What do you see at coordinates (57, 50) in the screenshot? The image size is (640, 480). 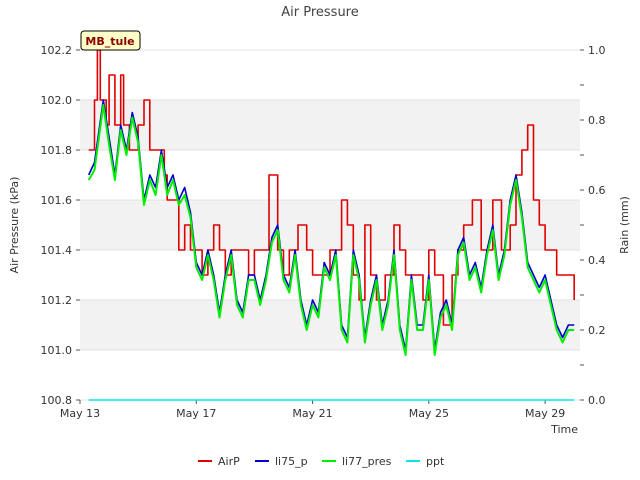 I see `y-tick-label: 102.2` at bounding box center [57, 50].